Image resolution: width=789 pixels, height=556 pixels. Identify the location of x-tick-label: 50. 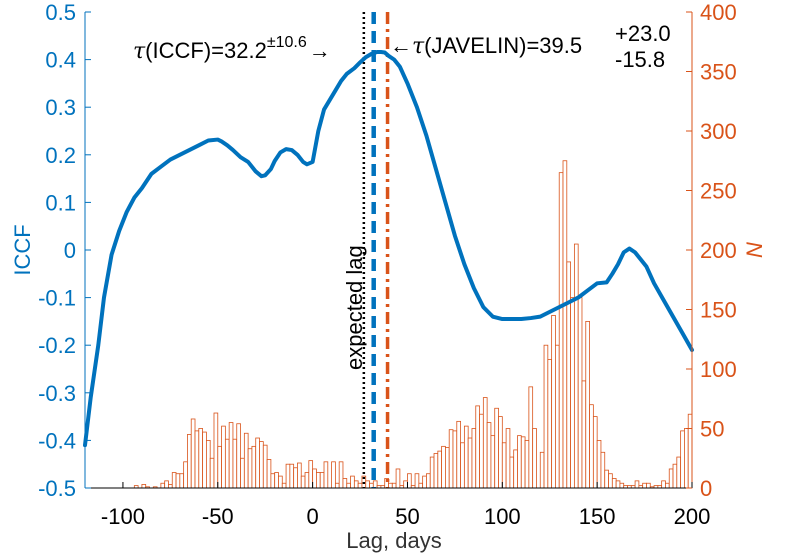
(407, 516).